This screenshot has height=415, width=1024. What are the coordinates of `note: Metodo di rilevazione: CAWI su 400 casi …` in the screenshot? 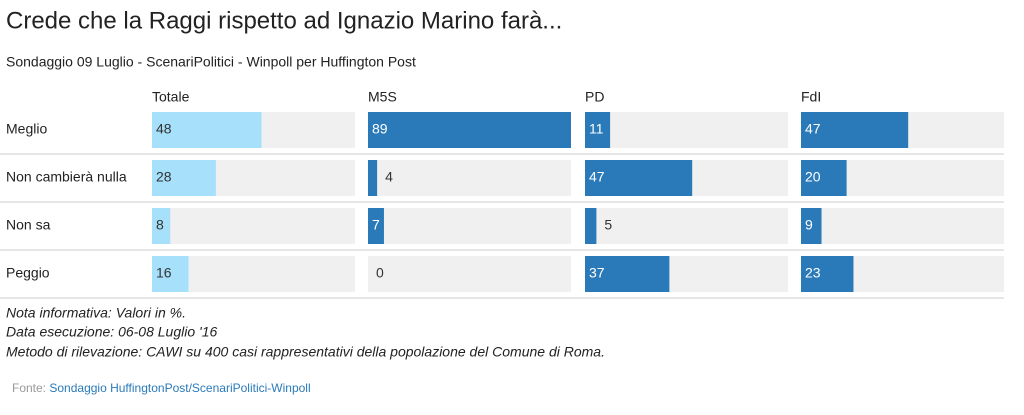 It's located at (305, 352).